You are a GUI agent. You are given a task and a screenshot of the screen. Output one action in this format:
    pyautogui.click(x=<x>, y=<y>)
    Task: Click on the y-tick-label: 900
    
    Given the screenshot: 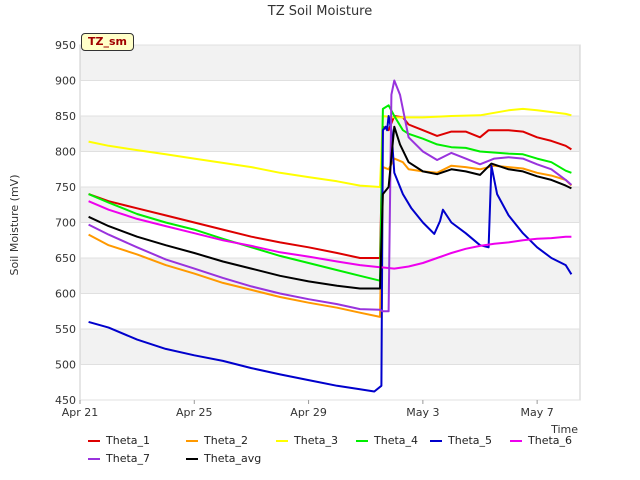 What is the action you would take?
    pyautogui.click(x=65, y=81)
    